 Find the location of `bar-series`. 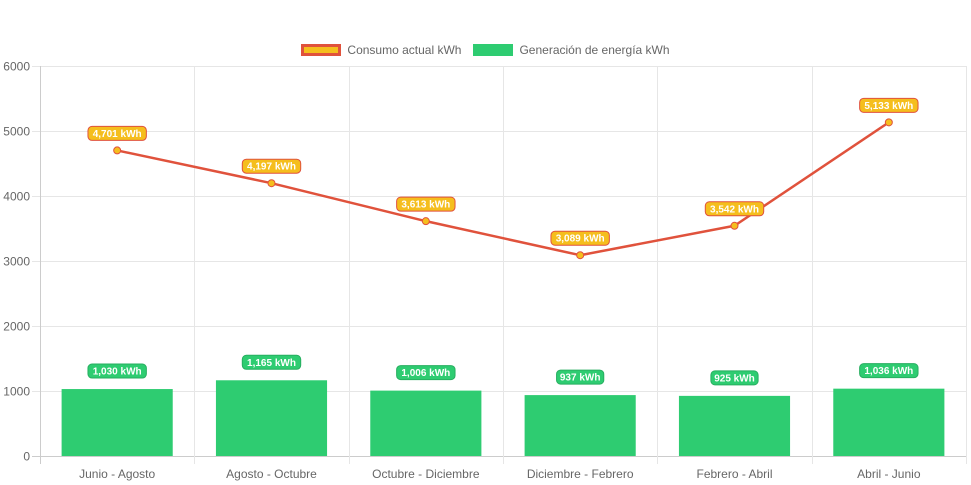

bar-series is located at coordinates (503, 418).